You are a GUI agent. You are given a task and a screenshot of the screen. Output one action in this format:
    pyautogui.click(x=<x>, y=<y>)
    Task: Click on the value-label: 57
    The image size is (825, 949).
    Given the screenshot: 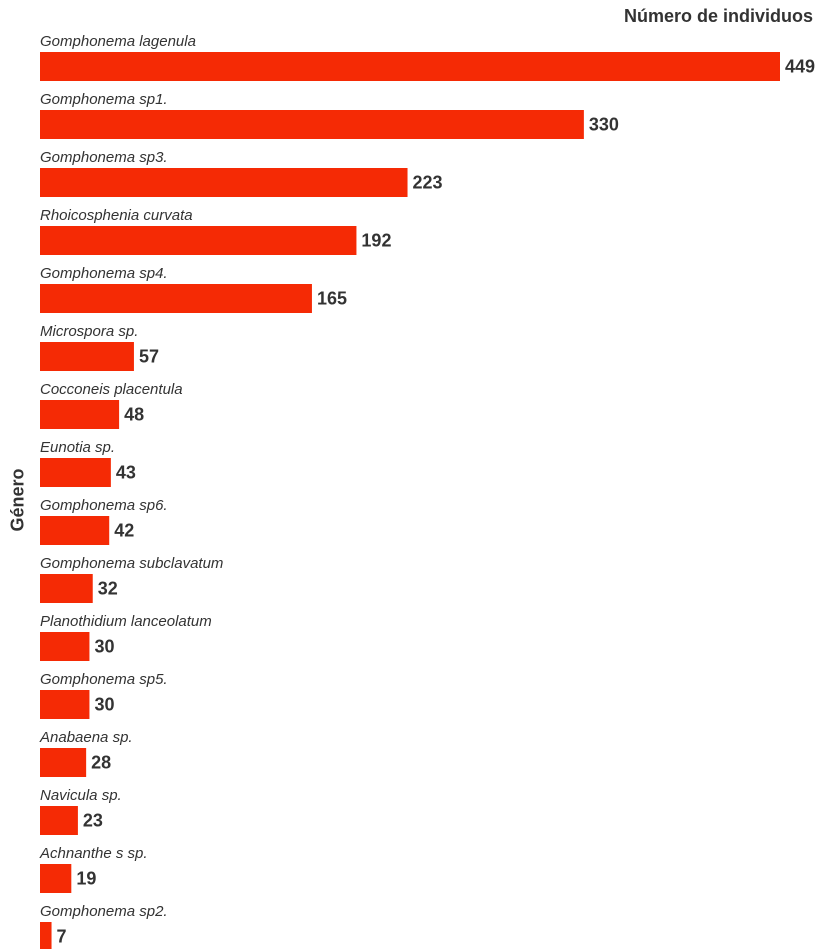 What is the action you would take?
    pyautogui.click(x=149, y=357)
    